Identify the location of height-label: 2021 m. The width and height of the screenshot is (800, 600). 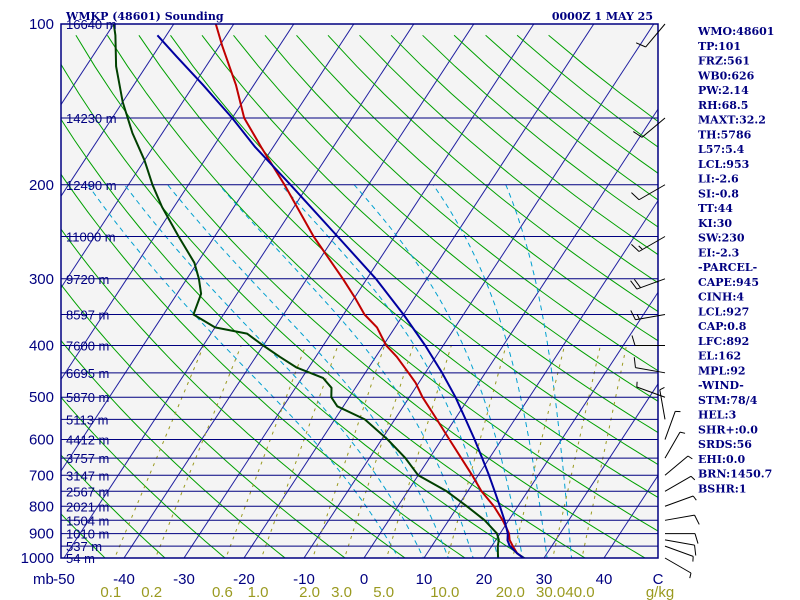
(87, 506).